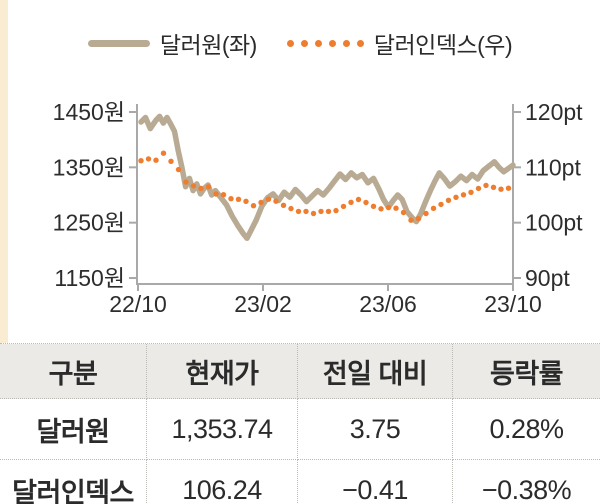  I want to click on x-axis-label: 23/02, so click(263, 304).